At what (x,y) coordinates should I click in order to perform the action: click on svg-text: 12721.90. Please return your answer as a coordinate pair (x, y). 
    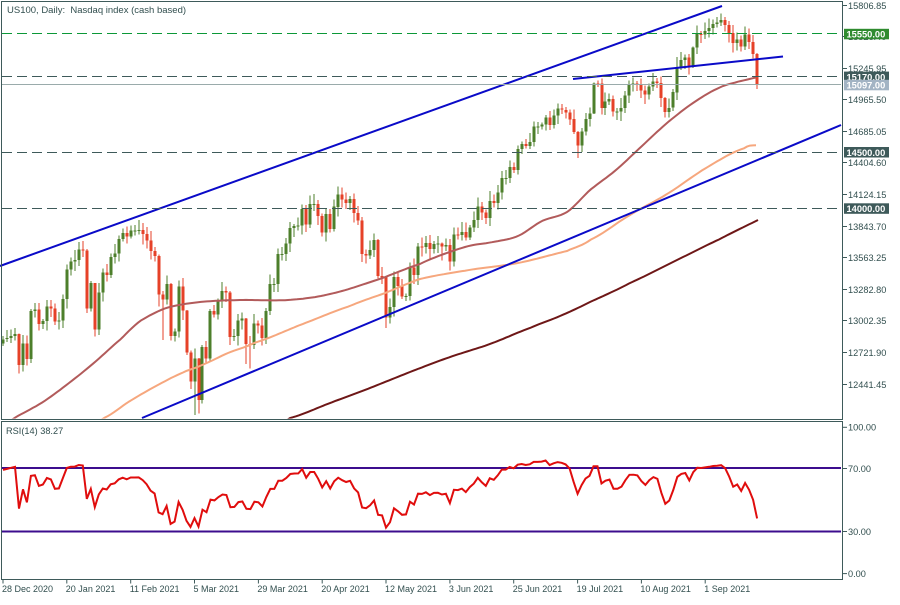
    Looking at the image, I should click on (867, 353).